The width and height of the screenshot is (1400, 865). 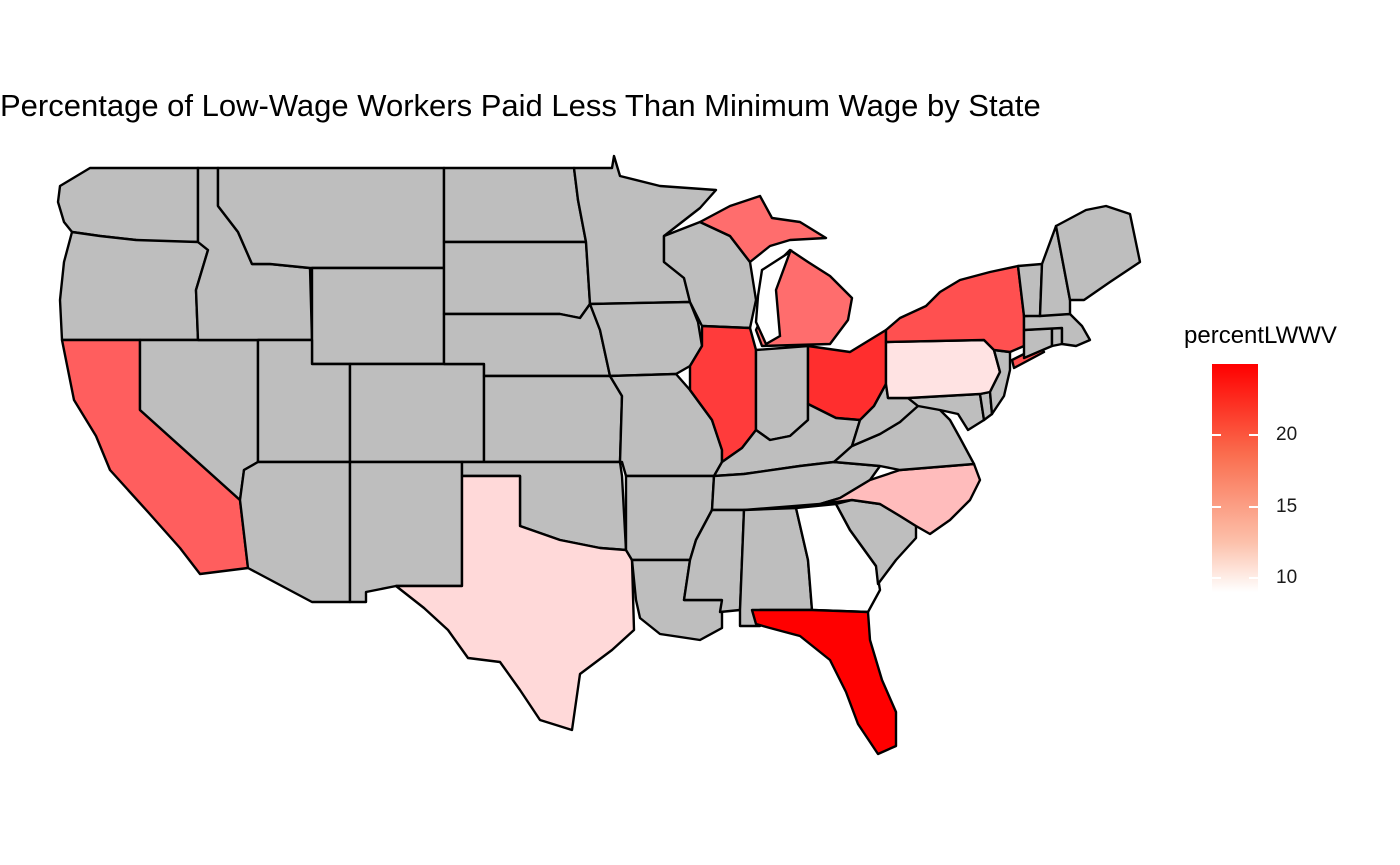 What do you see at coordinates (763, 229) in the screenshot?
I see `state-mi-upper` at bounding box center [763, 229].